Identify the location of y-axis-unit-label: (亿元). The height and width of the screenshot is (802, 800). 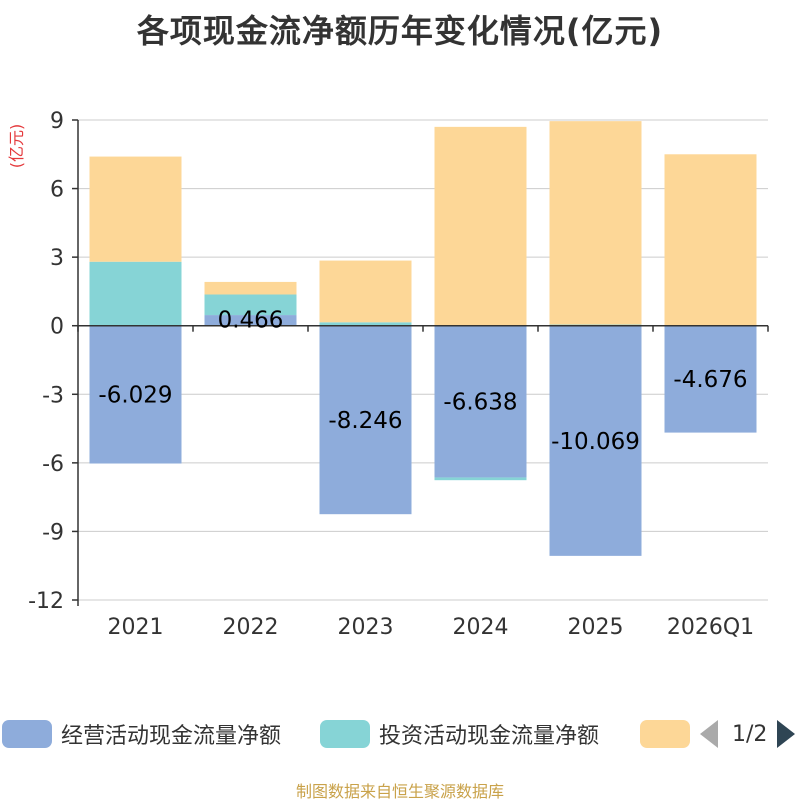
(16, 146).